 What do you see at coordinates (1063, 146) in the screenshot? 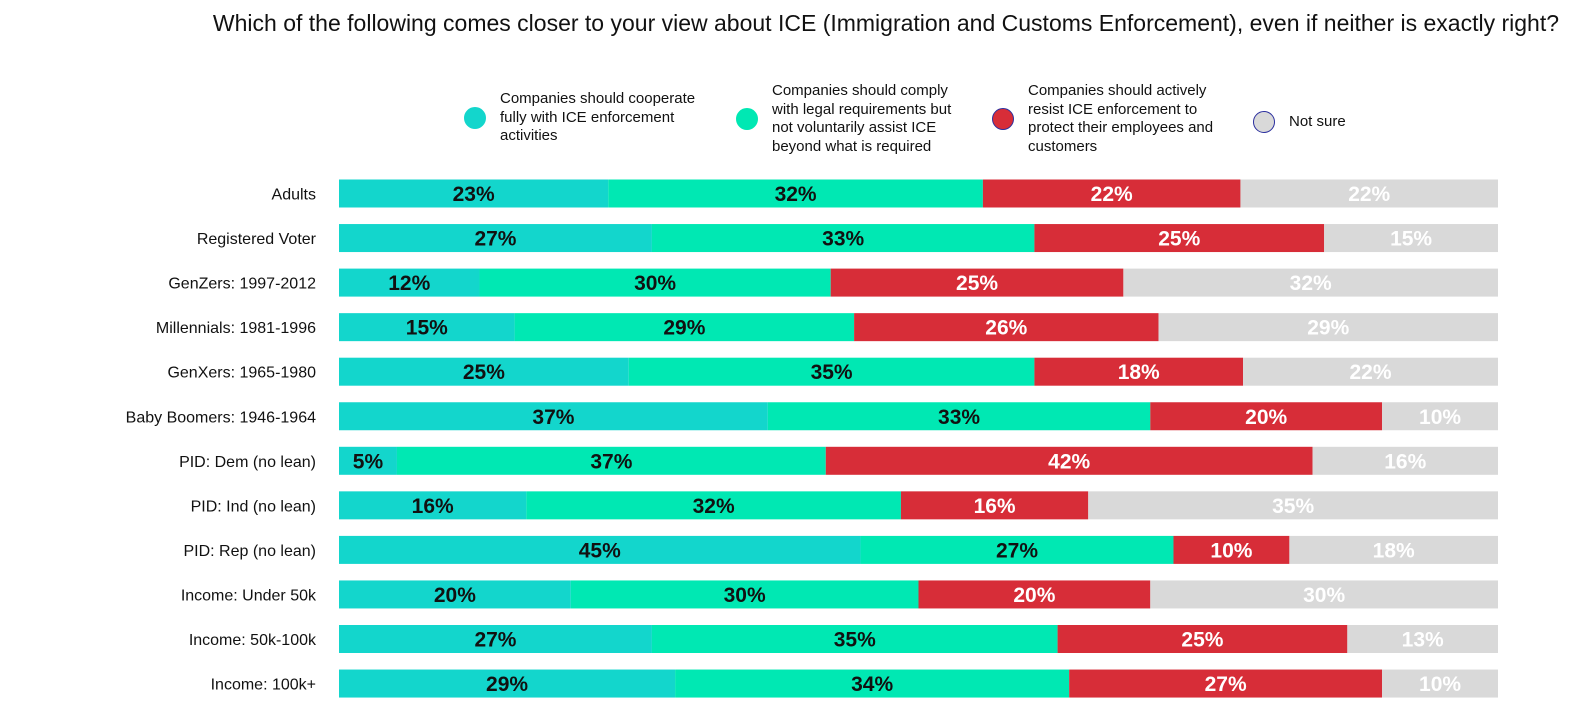
I see `legend-line: customers` at bounding box center [1063, 146].